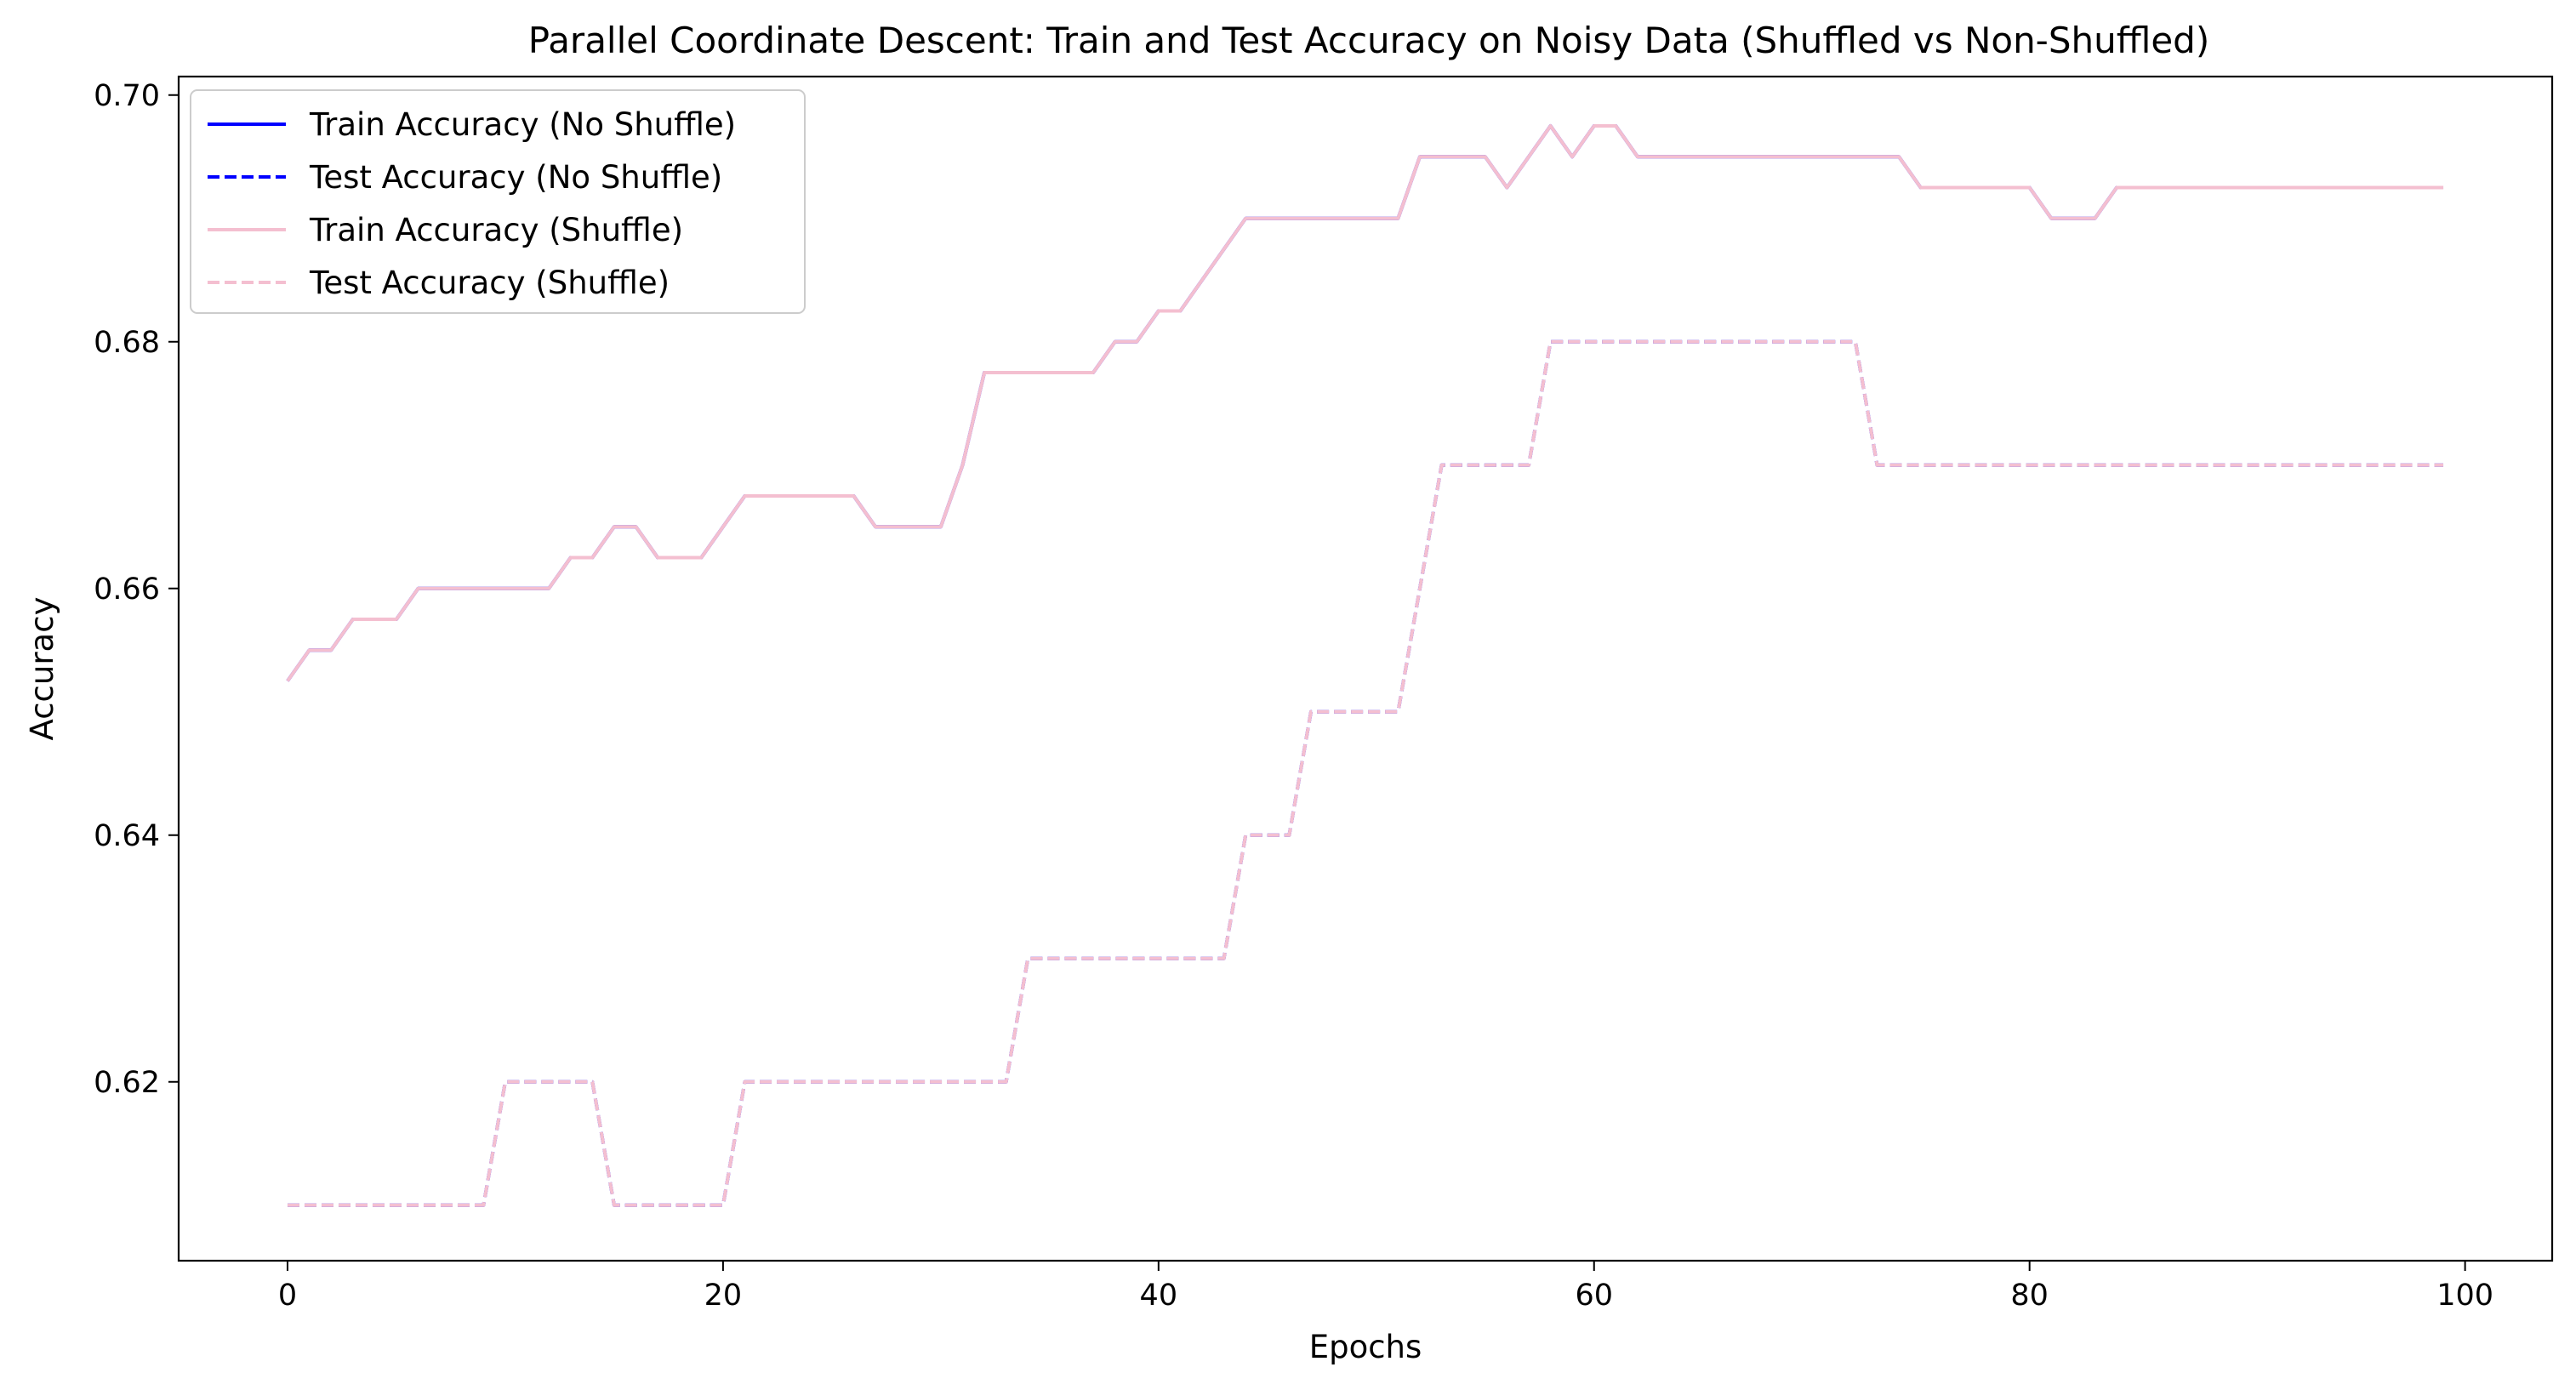 This screenshot has height=1390, width=2576. I want to click on y-tick-label: 0.68, so click(127, 343).